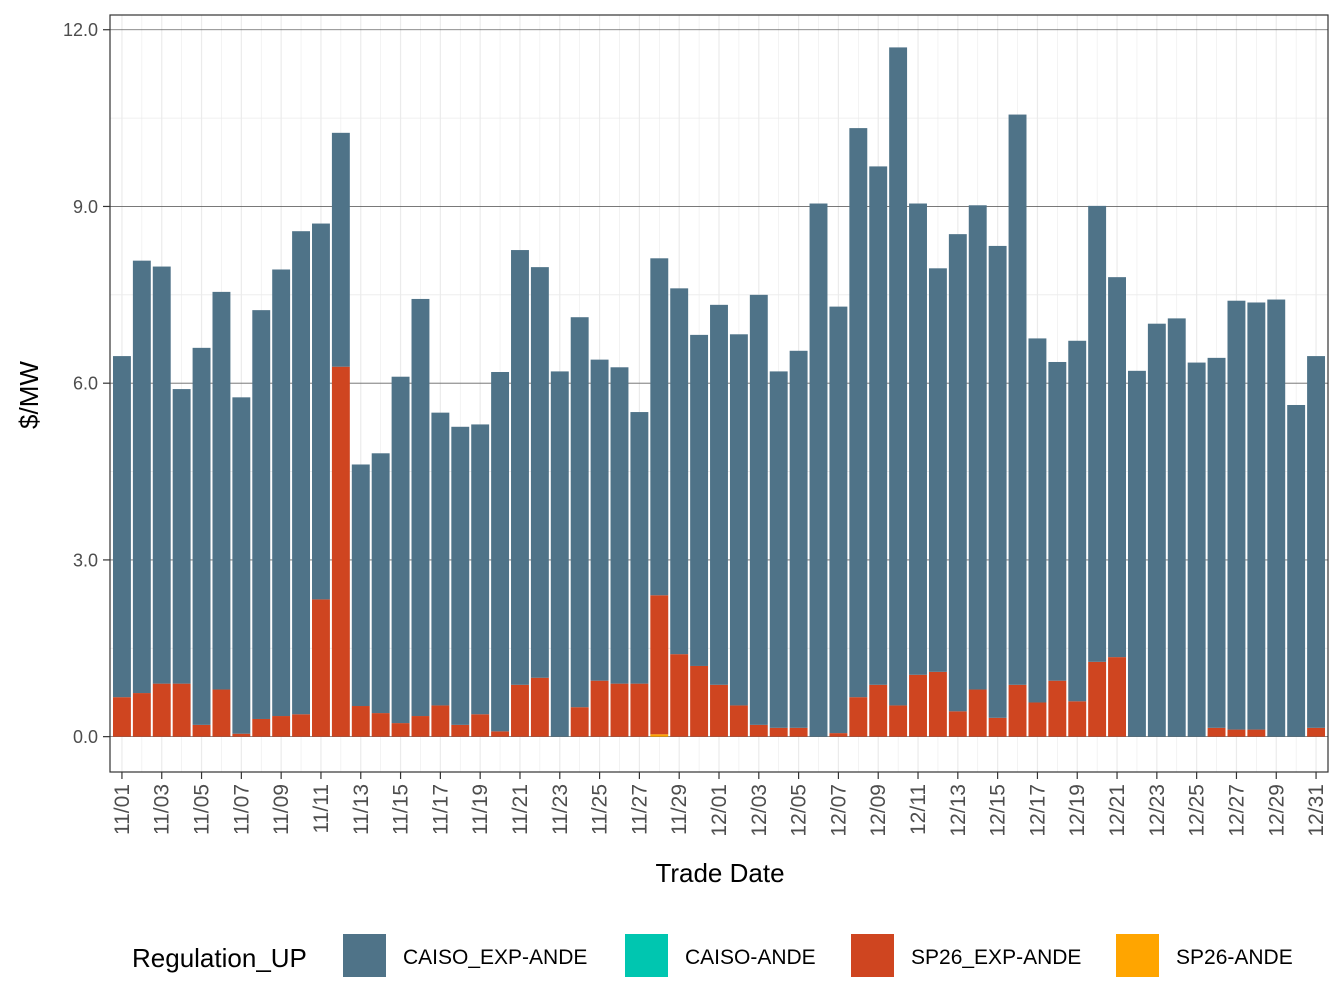 The image size is (1344, 1008). I want to click on x-tick-label: 11/01, so click(122, 809).